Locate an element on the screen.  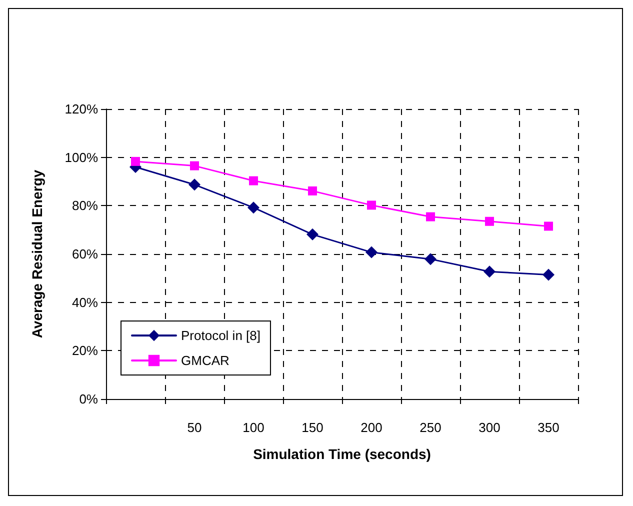
x-tick-label: 350 is located at coordinates (549, 427).